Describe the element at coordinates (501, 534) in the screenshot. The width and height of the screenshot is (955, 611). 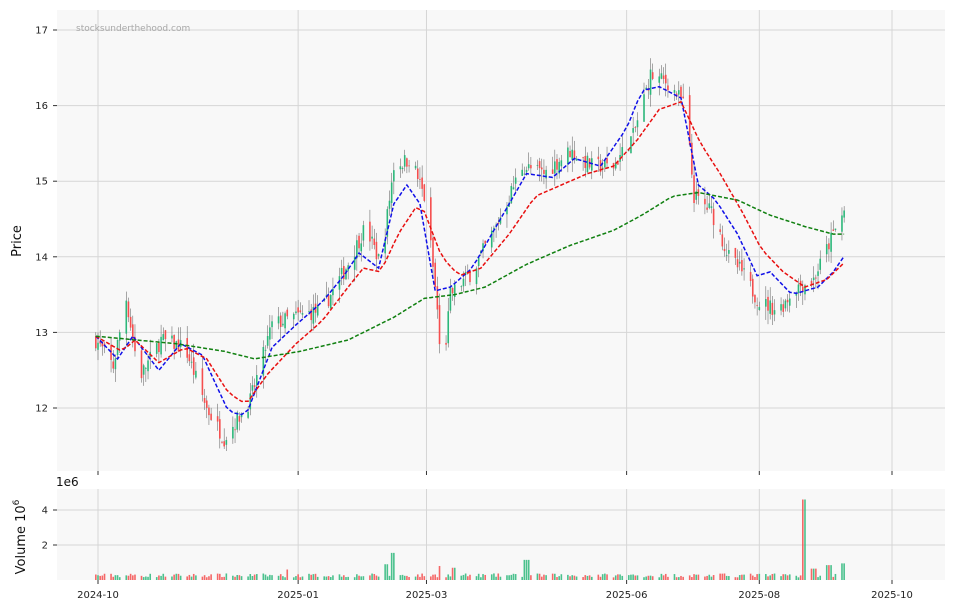
I see `volume-gridlines` at that location.